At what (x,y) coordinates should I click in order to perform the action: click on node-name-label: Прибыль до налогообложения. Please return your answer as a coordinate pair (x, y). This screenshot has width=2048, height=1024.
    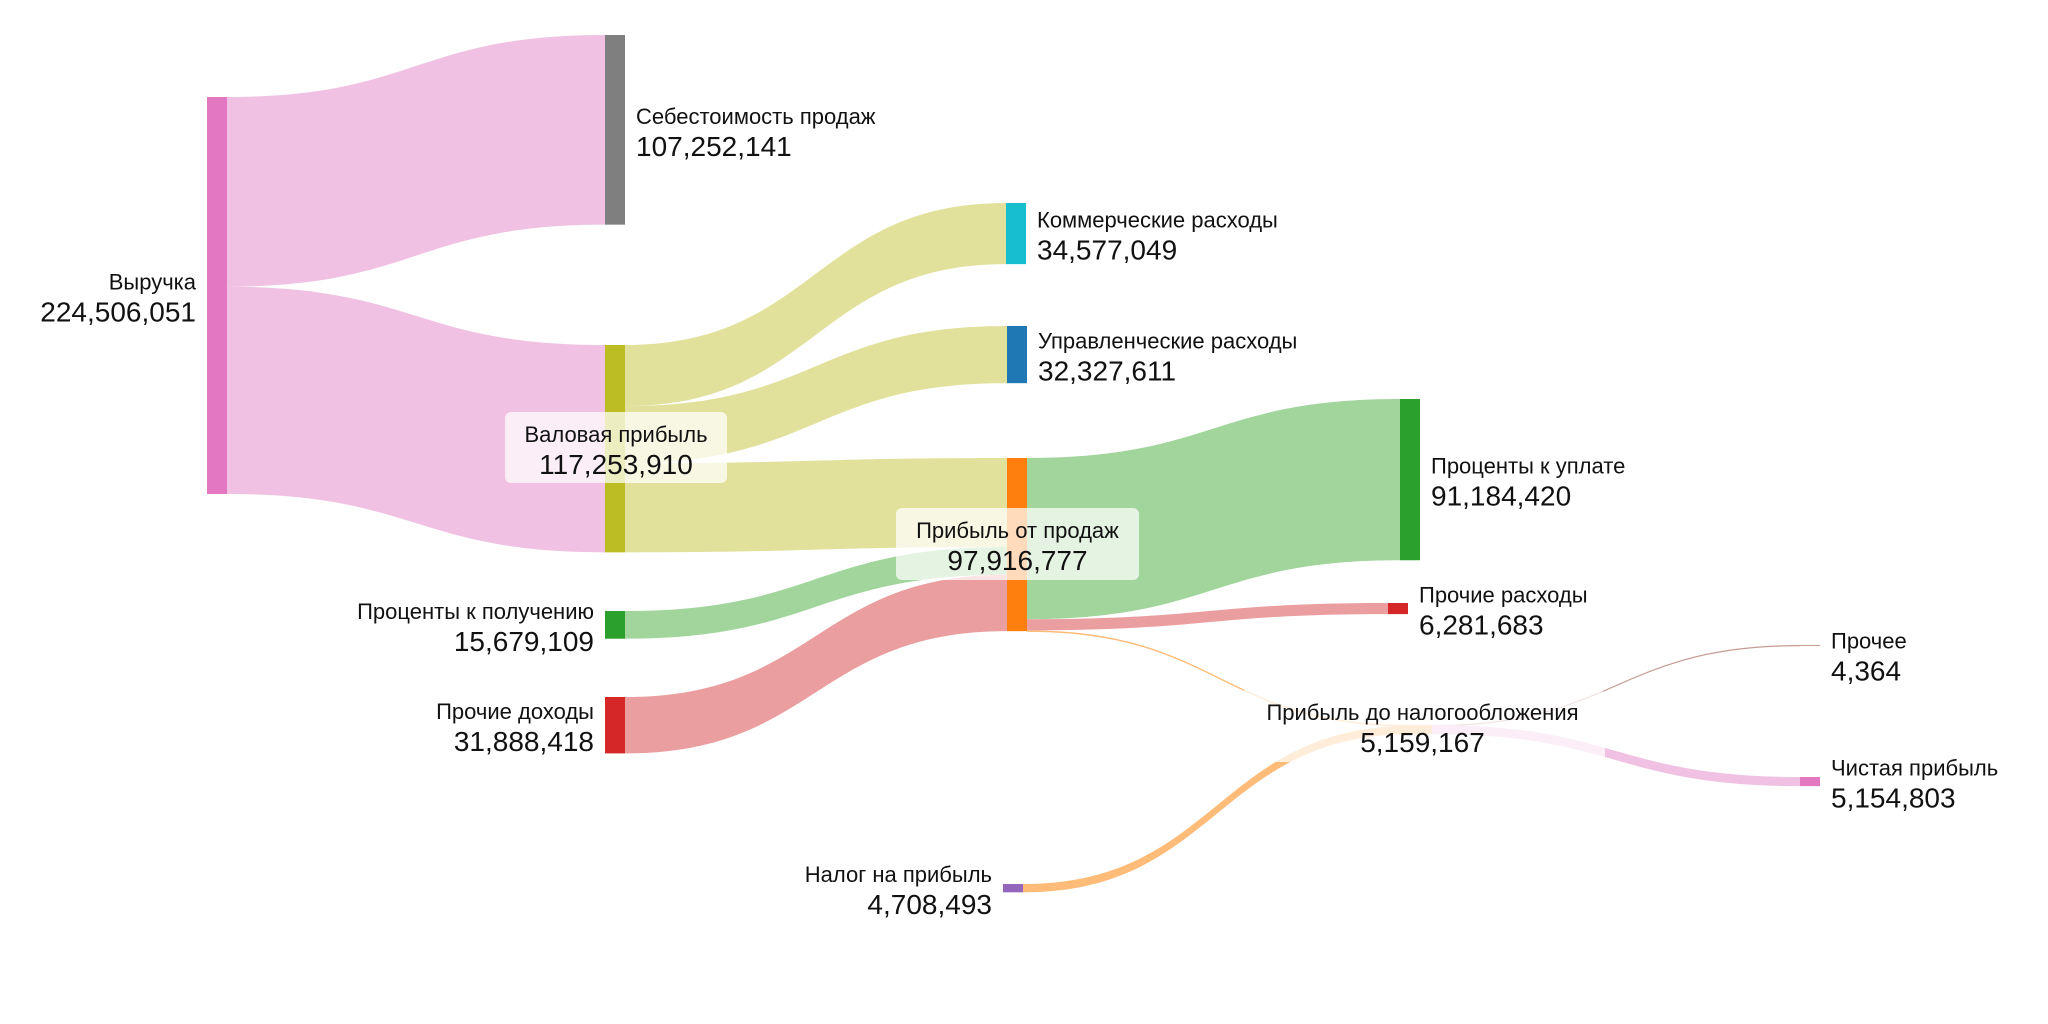
    Looking at the image, I should click on (1422, 712).